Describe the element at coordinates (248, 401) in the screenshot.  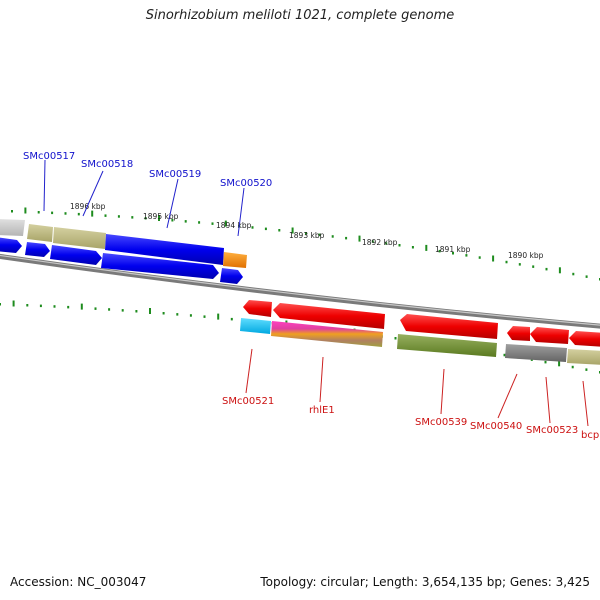
I see `gene-label-smc00521: SMc00521` at that location.